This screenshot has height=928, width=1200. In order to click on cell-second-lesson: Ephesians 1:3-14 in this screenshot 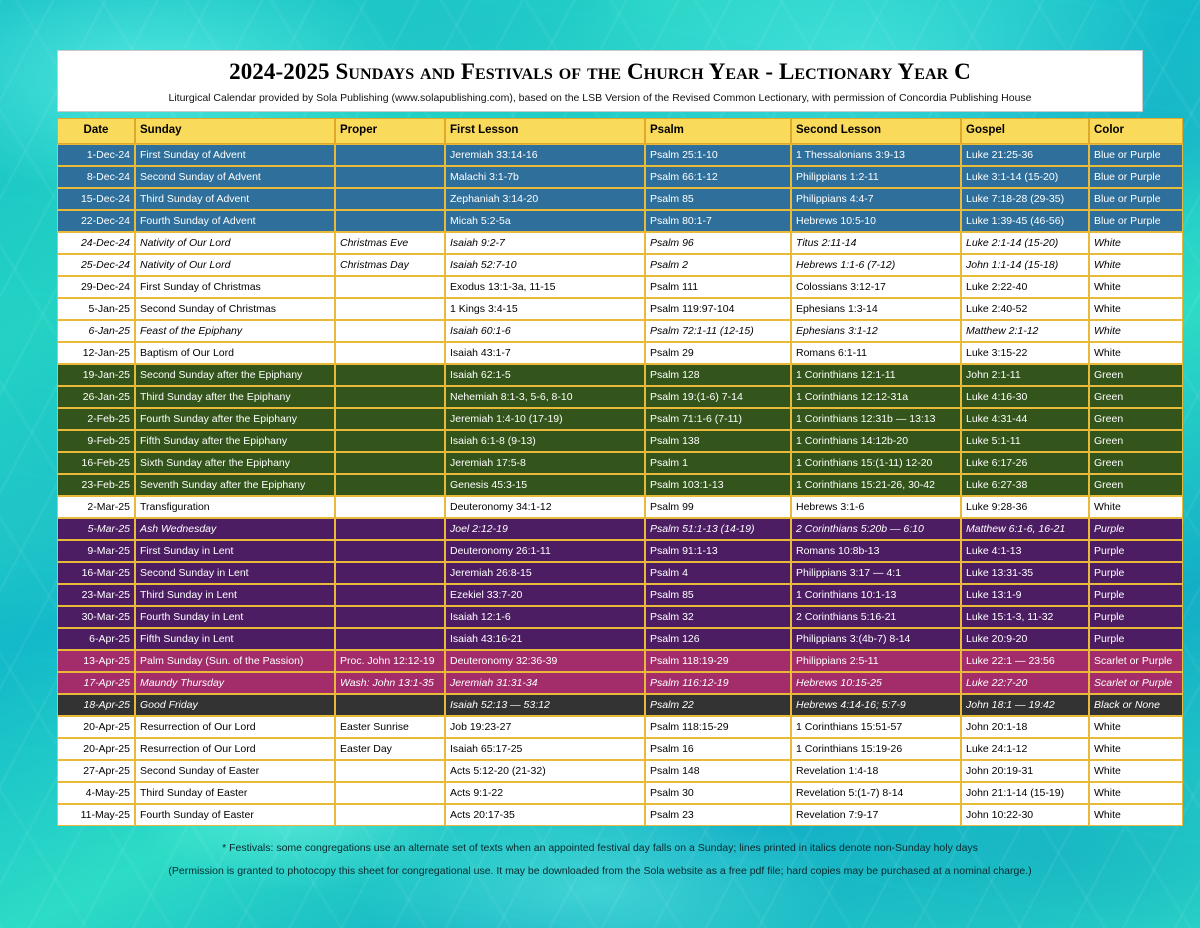, I will do `click(876, 309)`.